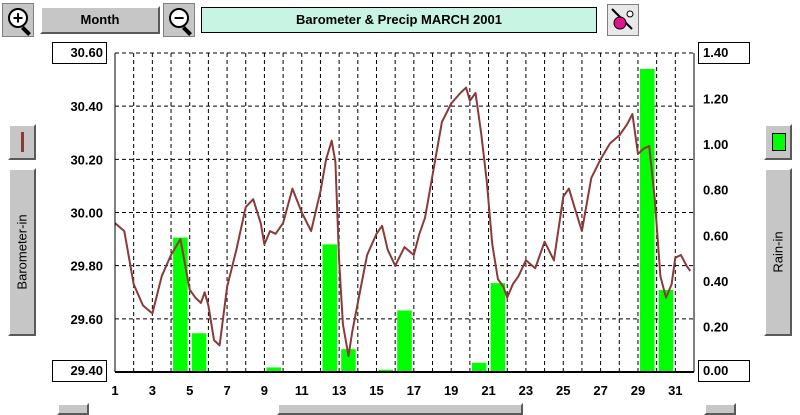  I want to click on right-tick-label: 1.20, so click(715, 99).